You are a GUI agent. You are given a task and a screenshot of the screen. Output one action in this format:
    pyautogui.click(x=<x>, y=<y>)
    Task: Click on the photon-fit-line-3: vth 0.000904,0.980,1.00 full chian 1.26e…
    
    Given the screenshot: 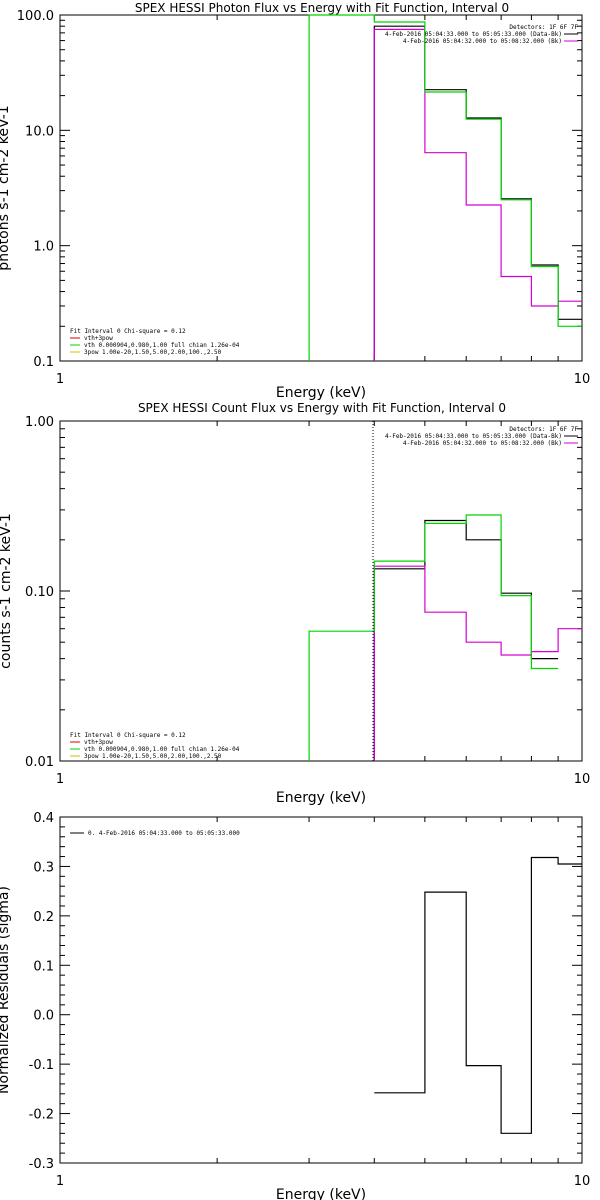 What is the action you would take?
    pyautogui.click(x=162, y=345)
    